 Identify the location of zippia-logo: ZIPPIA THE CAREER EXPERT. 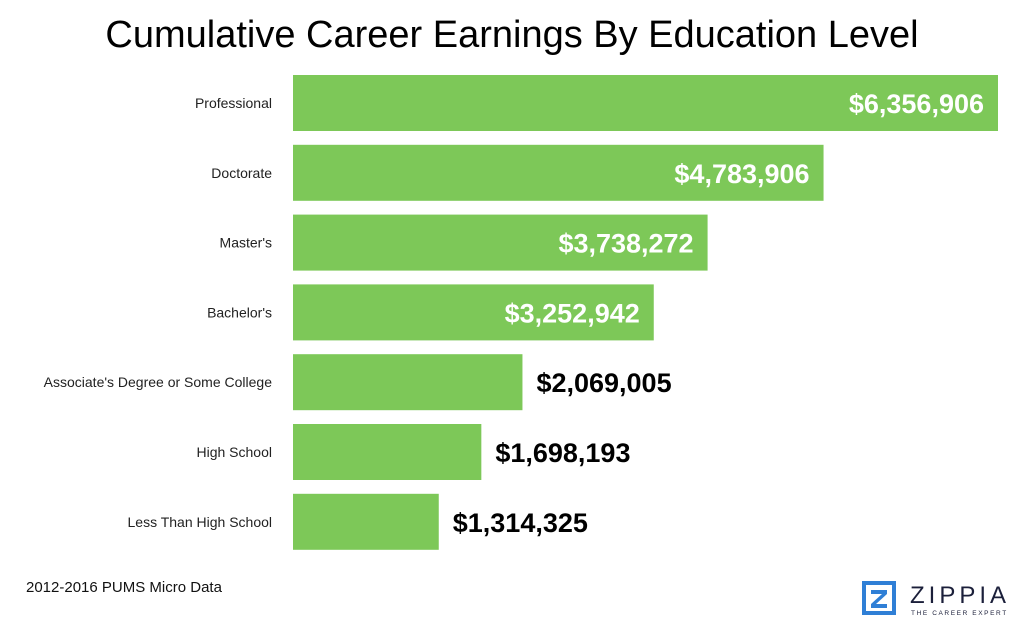
(934, 601).